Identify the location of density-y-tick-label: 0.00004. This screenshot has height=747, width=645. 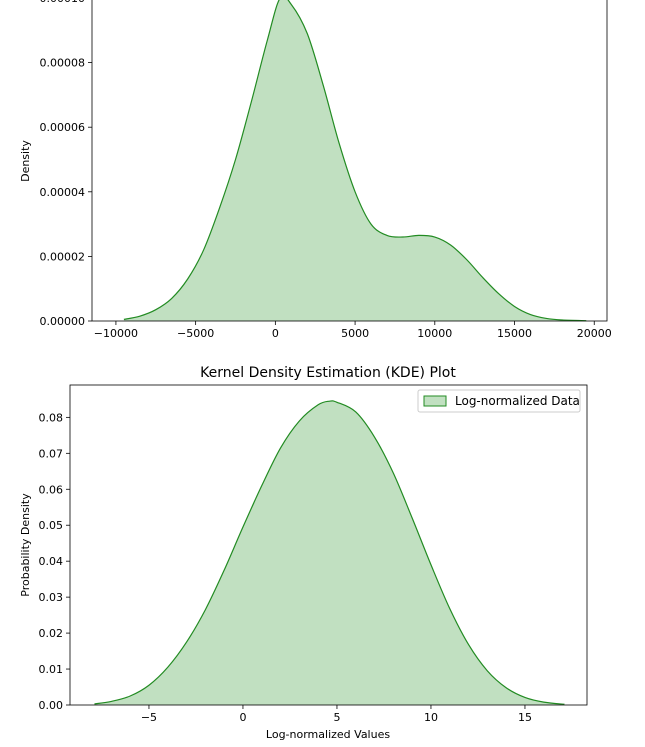
(63, 192).